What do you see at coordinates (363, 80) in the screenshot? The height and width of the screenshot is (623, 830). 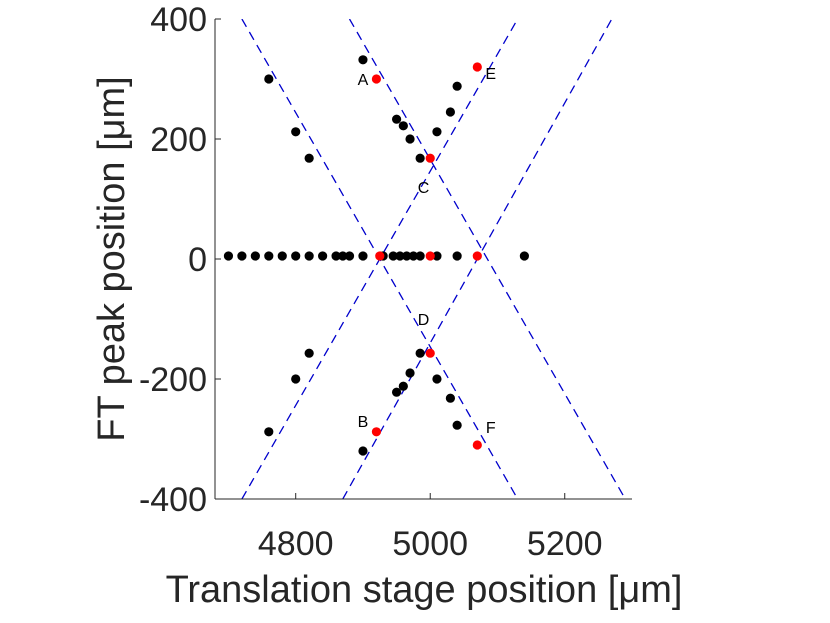 I see `annotation-A: A` at bounding box center [363, 80].